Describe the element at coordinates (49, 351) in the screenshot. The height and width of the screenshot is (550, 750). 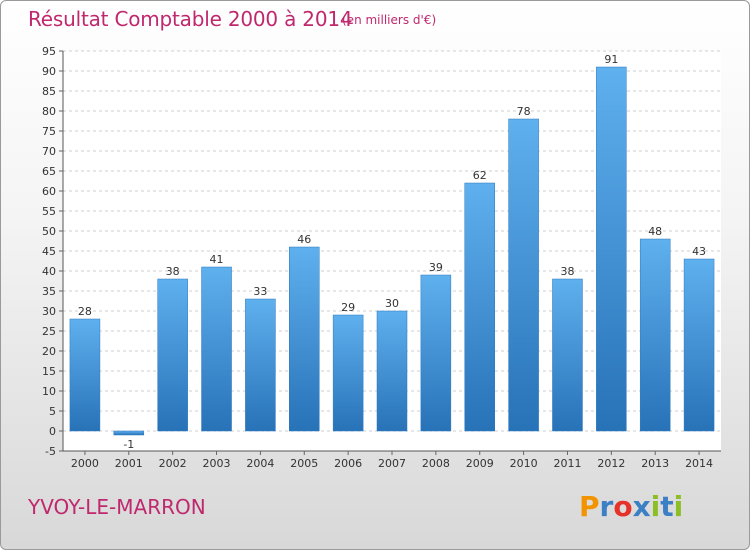
I see `y-tick-label: 20` at that location.